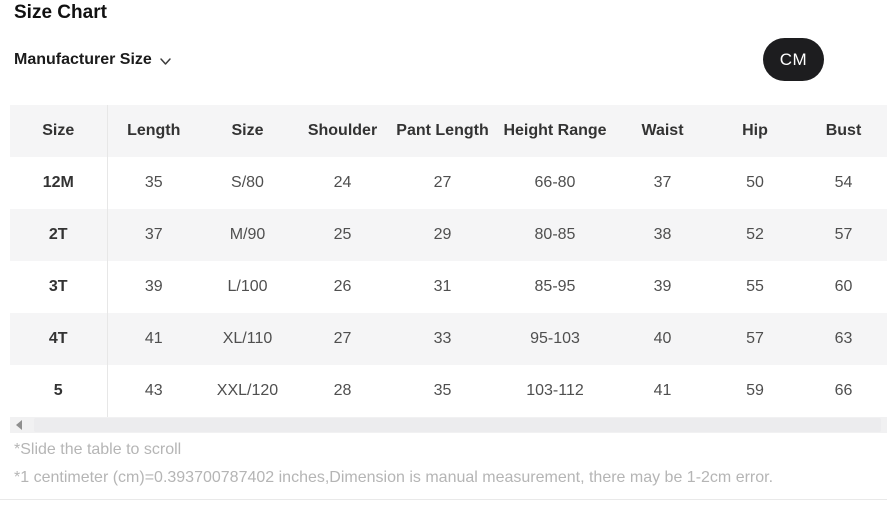 The image size is (887, 506). What do you see at coordinates (98, 449) in the screenshot?
I see `scroll-hint-note: *Slide the table to scroll` at bounding box center [98, 449].